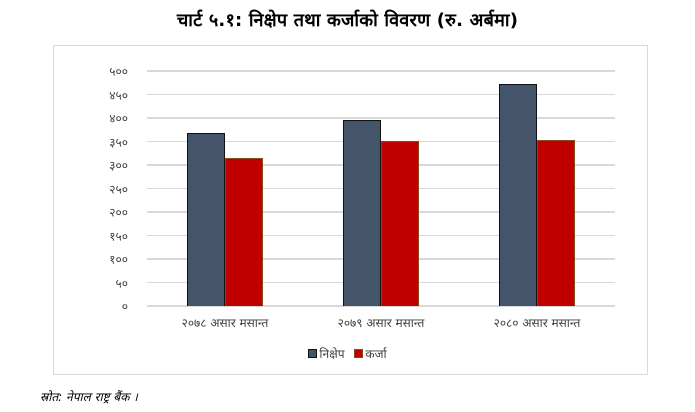 This screenshot has height=412, width=695. Describe the element at coordinates (118, 118) in the screenshot. I see `y-tick-label: ४००` at that location.